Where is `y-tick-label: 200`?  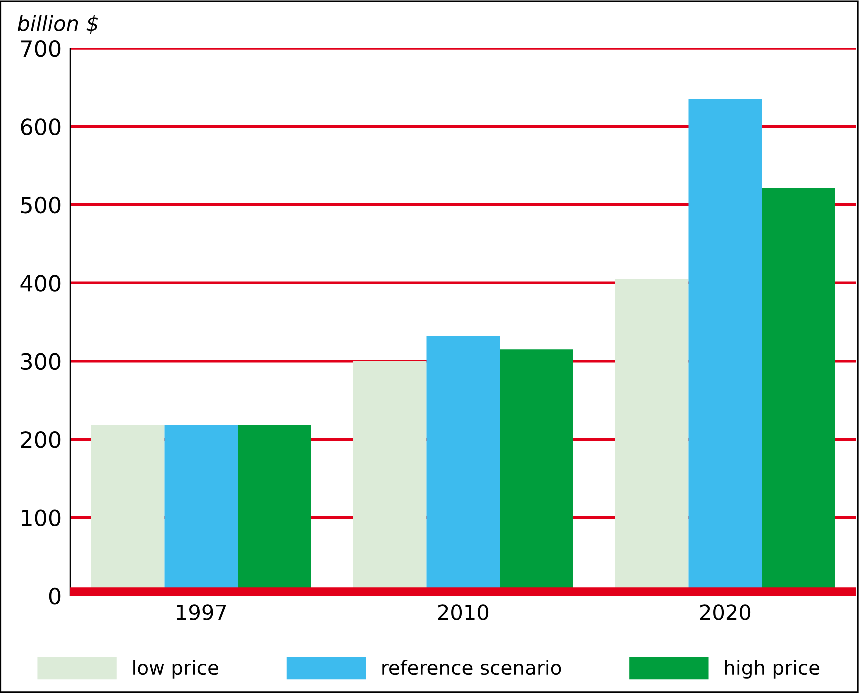 y-tick-label: 200 is located at coordinates (41, 440).